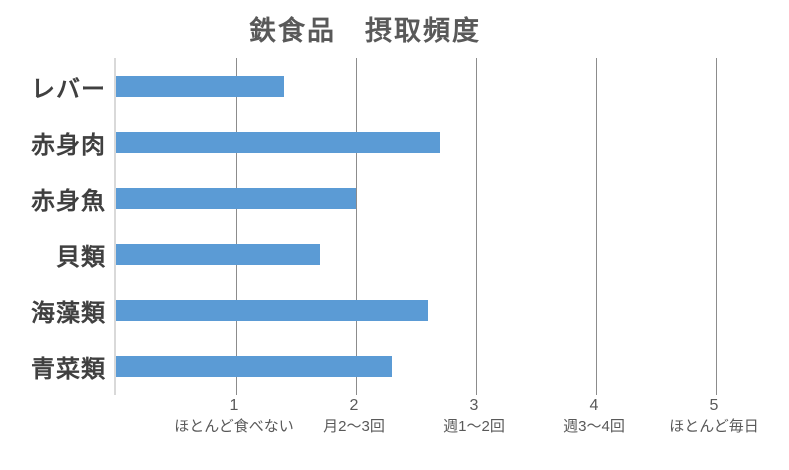 This screenshot has height=470, width=789. What do you see at coordinates (354, 416) in the screenshot?
I see `x-tick: 2 月2〜3回` at bounding box center [354, 416].